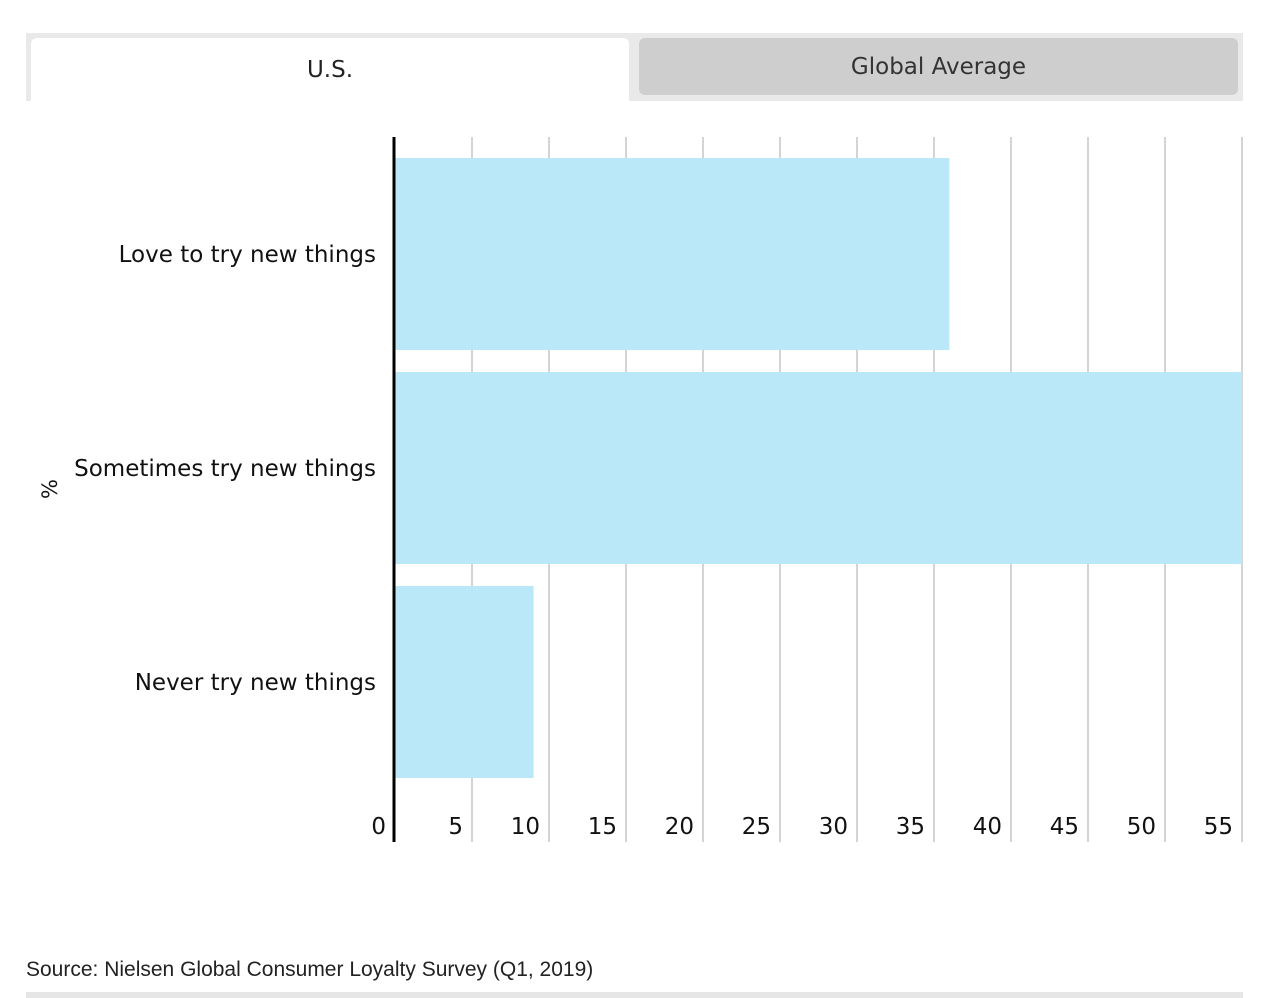 This screenshot has width=1272, height=998. Describe the element at coordinates (802, 827) in the screenshot. I see `tick-labels: 0 5 10 15 20 25 30 35 40 45 50 55` at that location.